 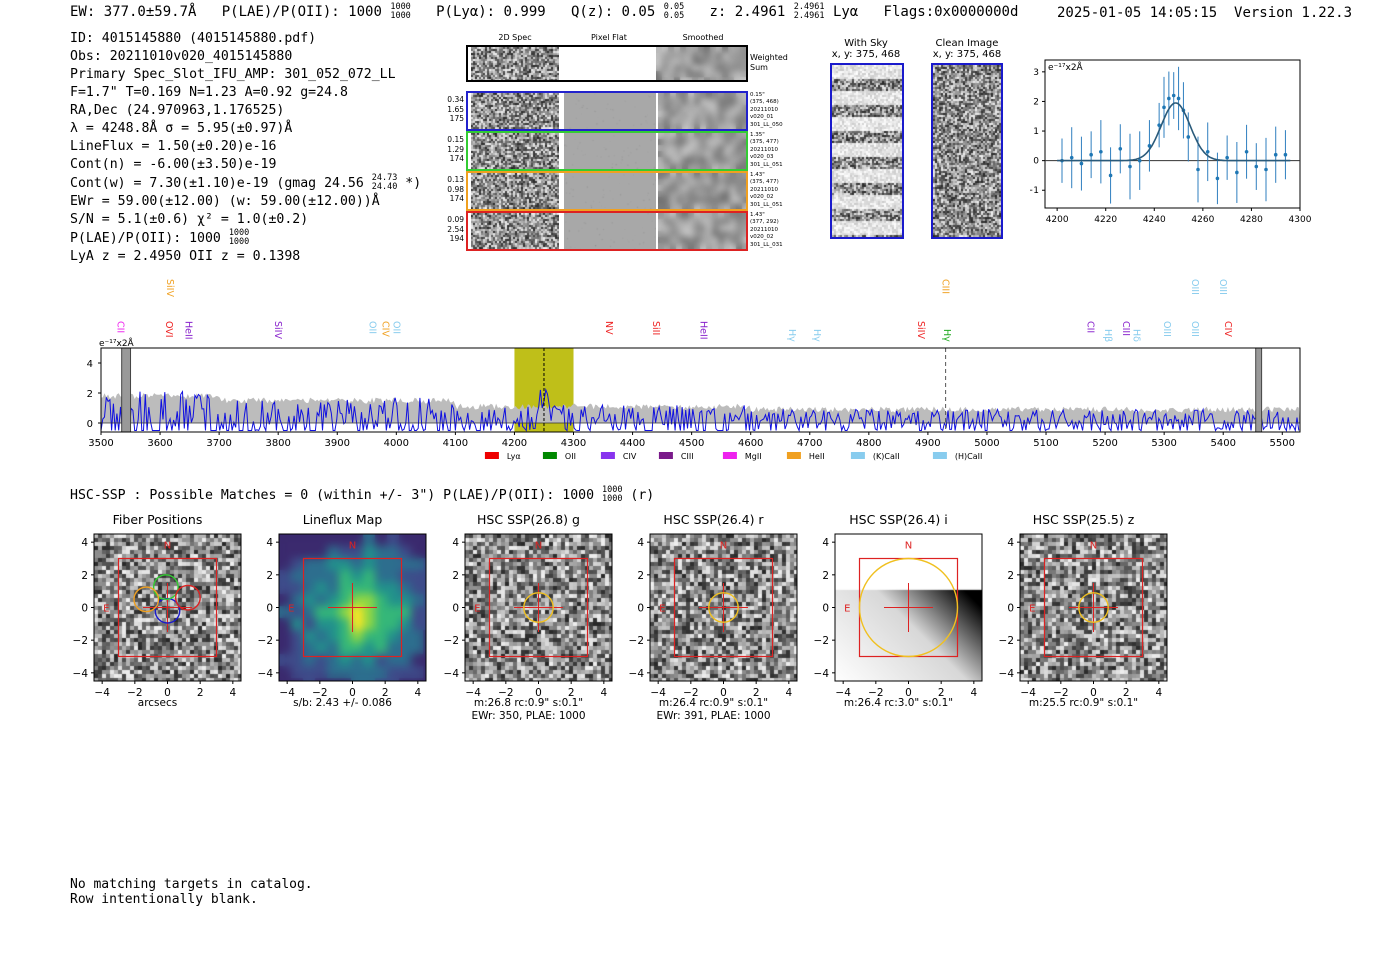 What do you see at coordinates (723, 693) in the screenshot?
I see `hsc-x-tick-label: 0` at bounding box center [723, 693].